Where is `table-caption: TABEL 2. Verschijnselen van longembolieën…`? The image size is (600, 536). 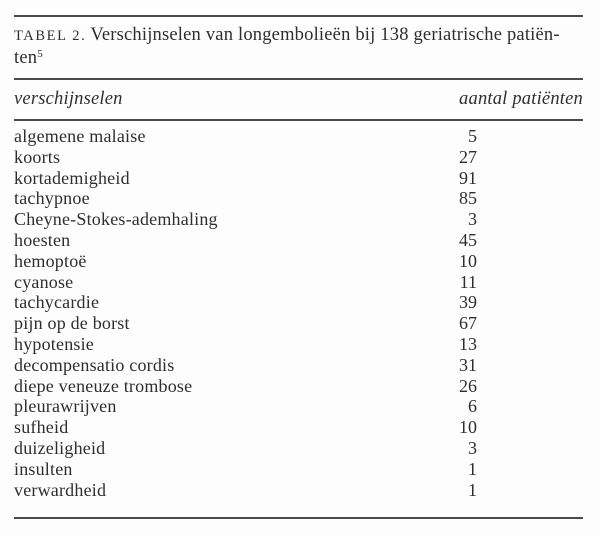
table-caption: TABEL 2. Verschijnselen van longembolieën… is located at coordinates (300, 46).